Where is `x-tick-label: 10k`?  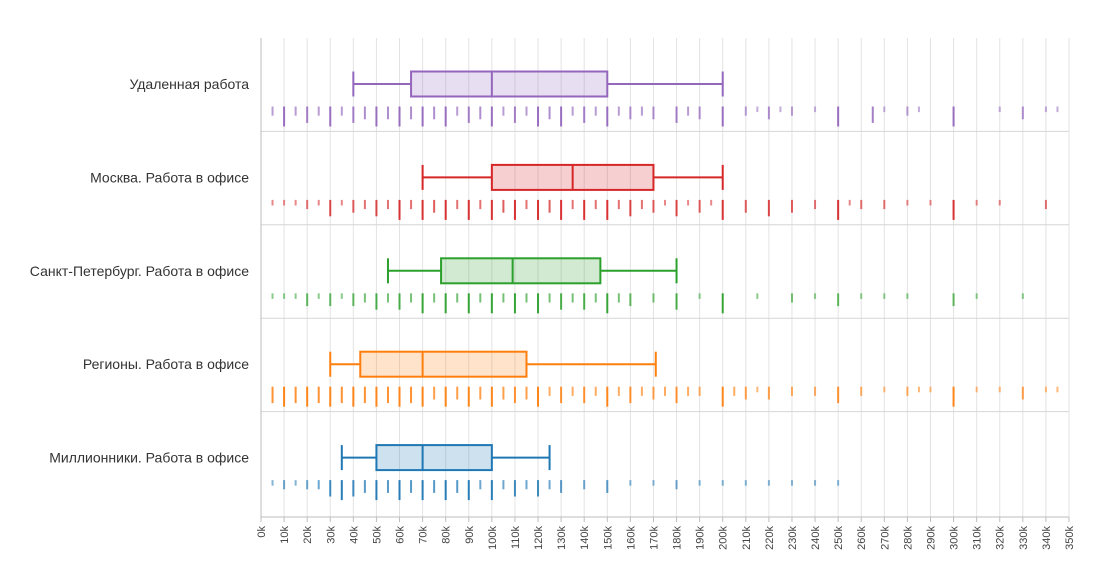
x-tick-label: 10k is located at coordinates (285, 535).